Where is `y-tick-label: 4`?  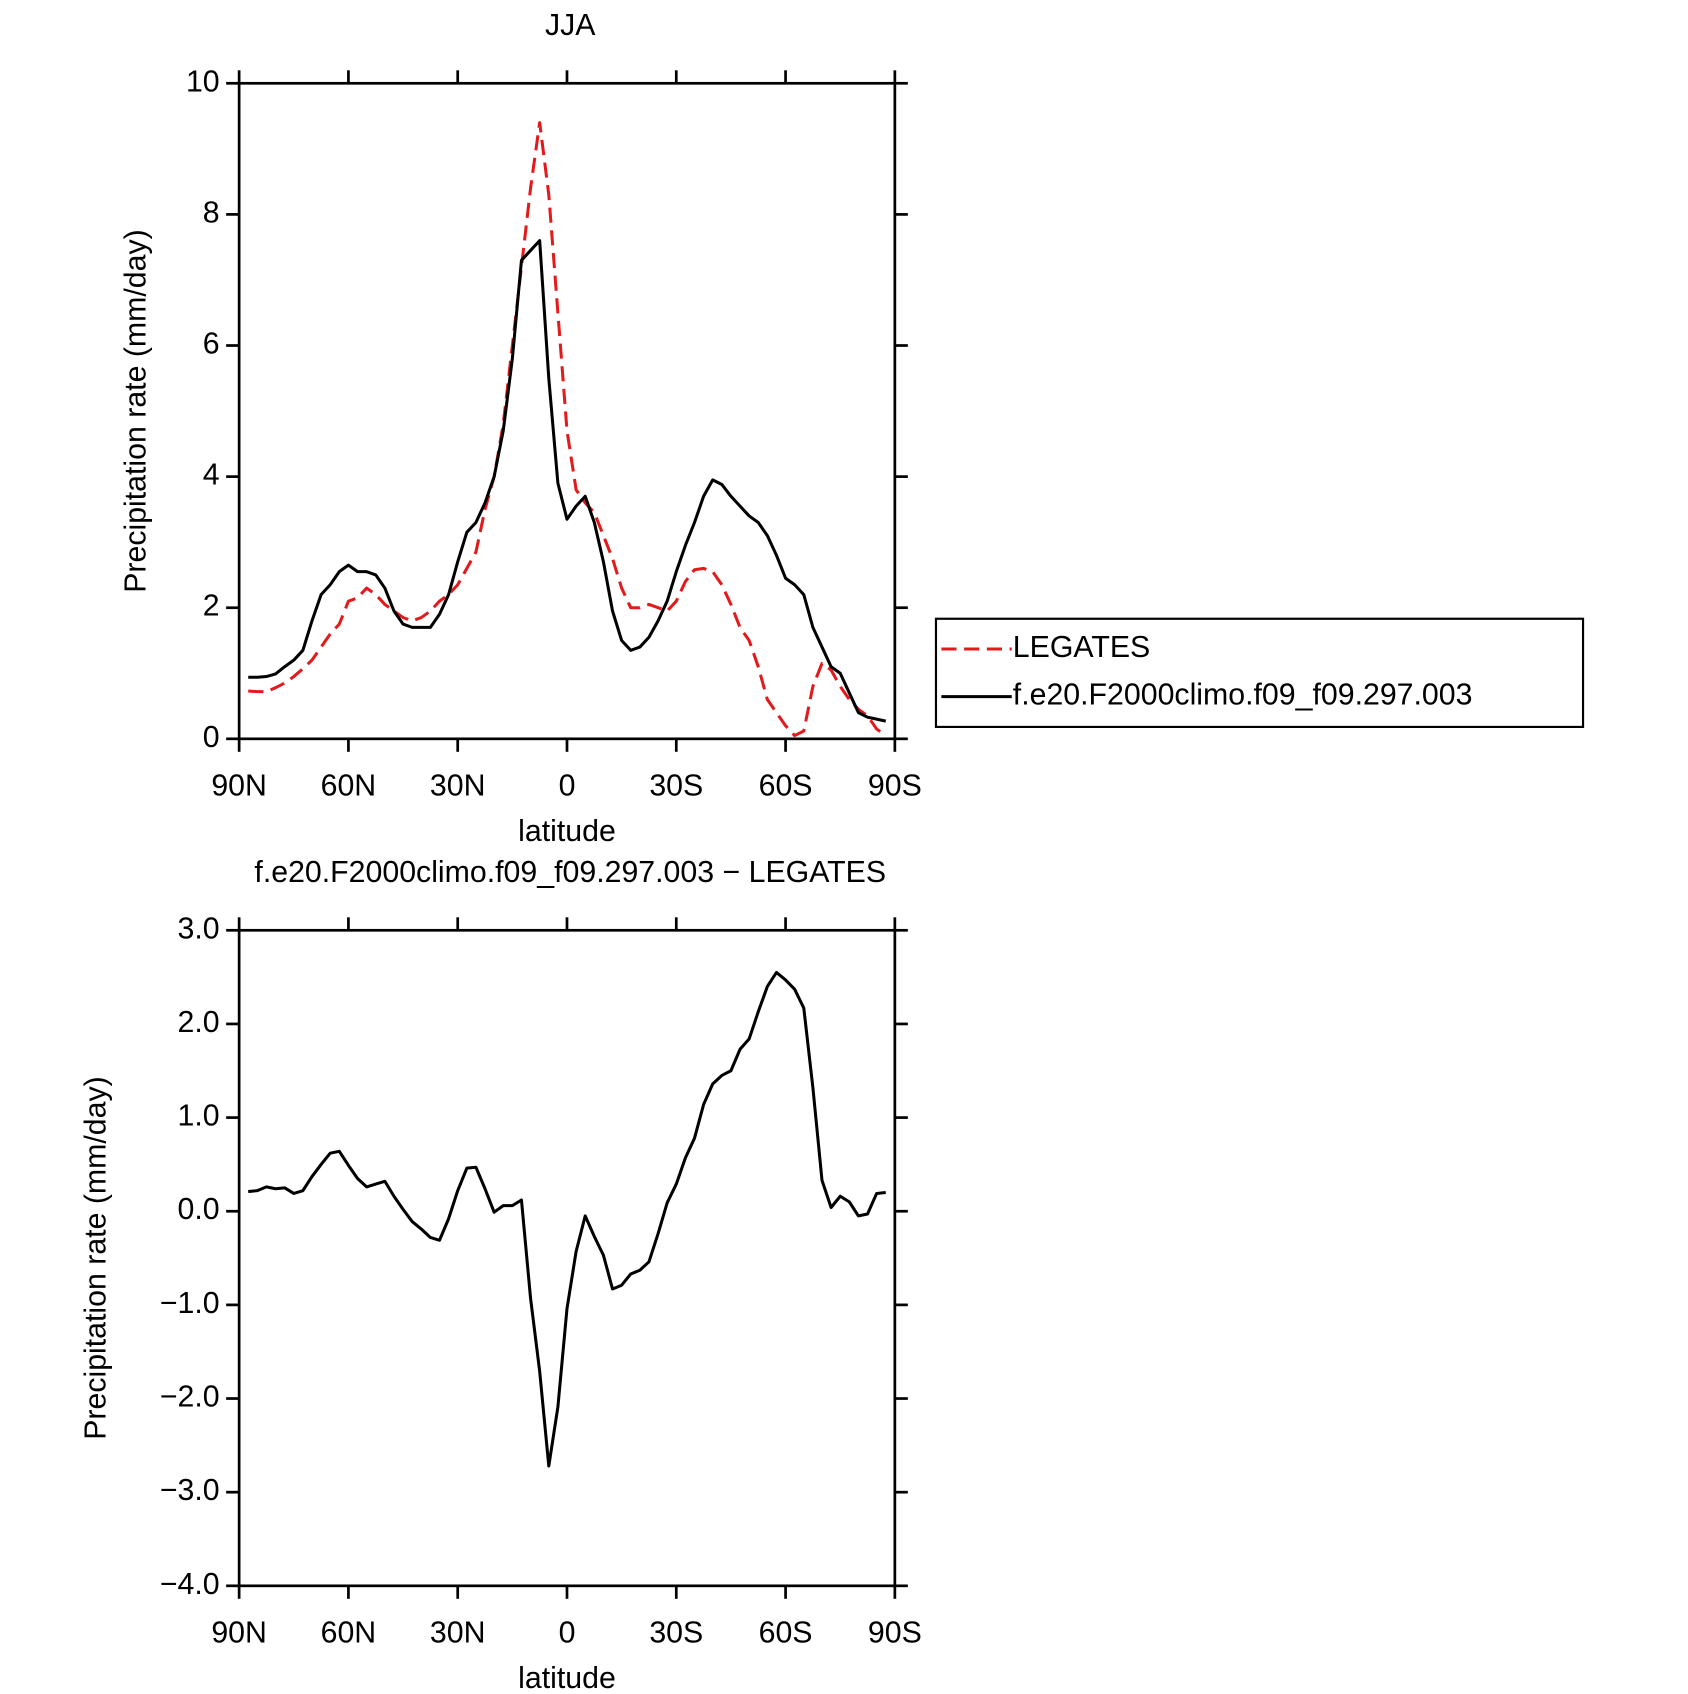 y-tick-label: 4 is located at coordinates (211, 475).